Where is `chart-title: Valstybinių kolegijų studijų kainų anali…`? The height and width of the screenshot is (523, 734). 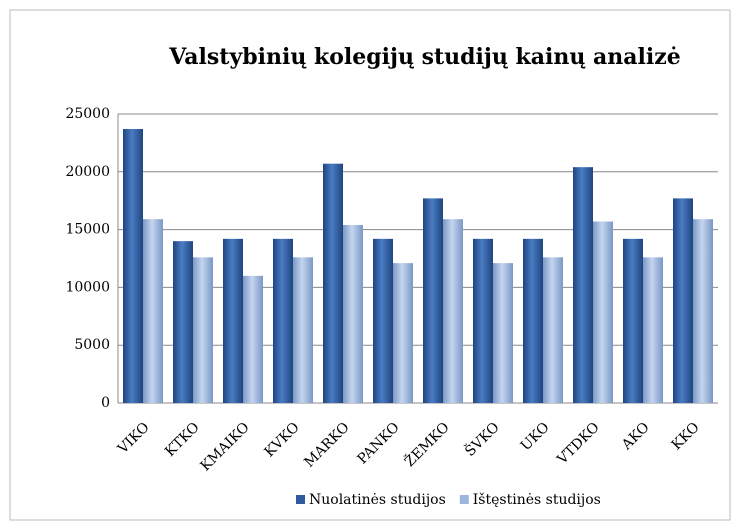 chart-title: Valstybinių kolegijų studijų kainų anali… is located at coordinates (424, 57).